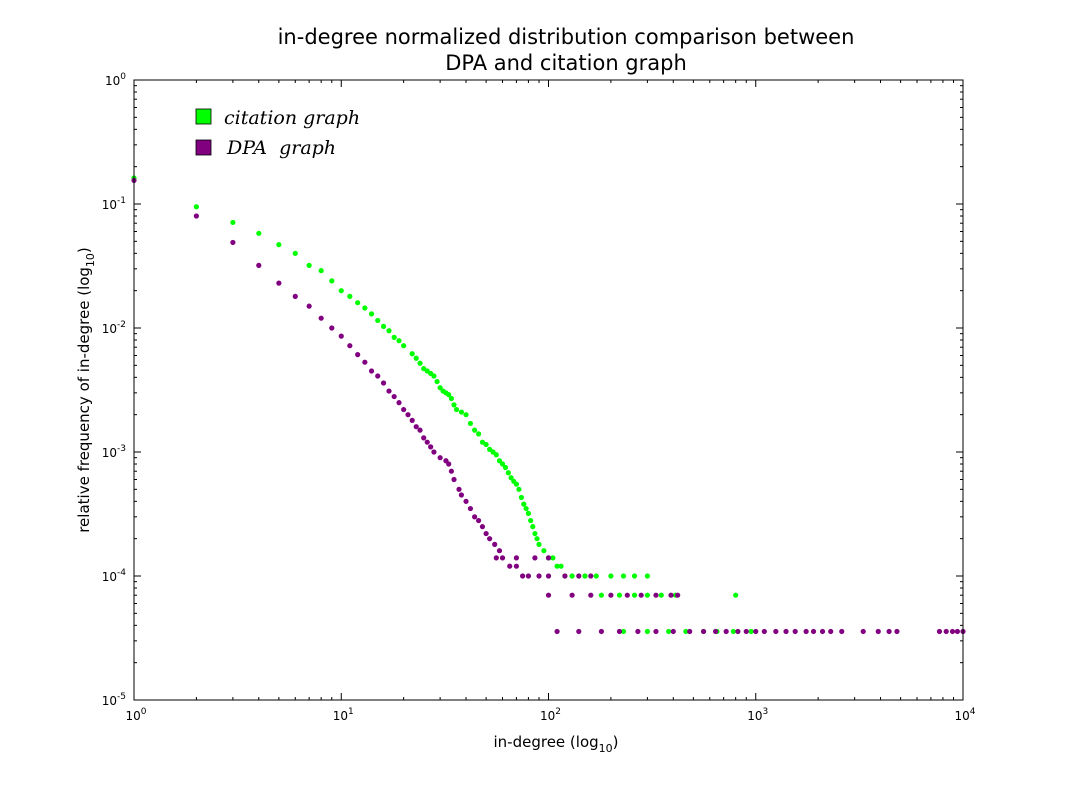  I want to click on legend-swatch-citation-graph, so click(203, 116).